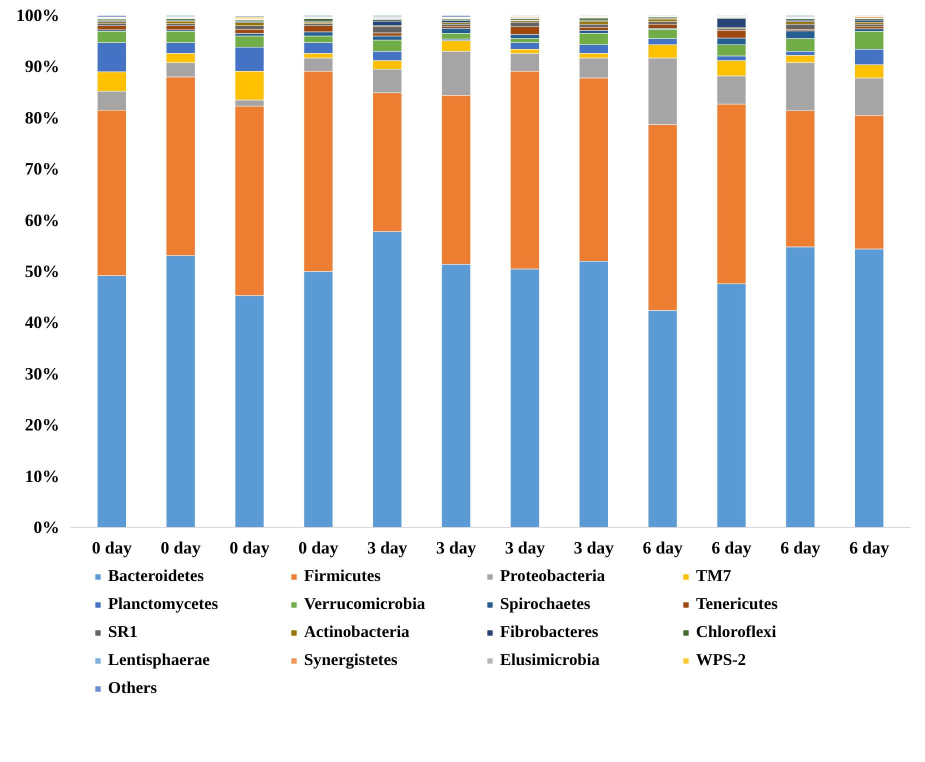  Describe the element at coordinates (42, 271) in the screenshot. I see `y-tick-label: 50%` at that location.